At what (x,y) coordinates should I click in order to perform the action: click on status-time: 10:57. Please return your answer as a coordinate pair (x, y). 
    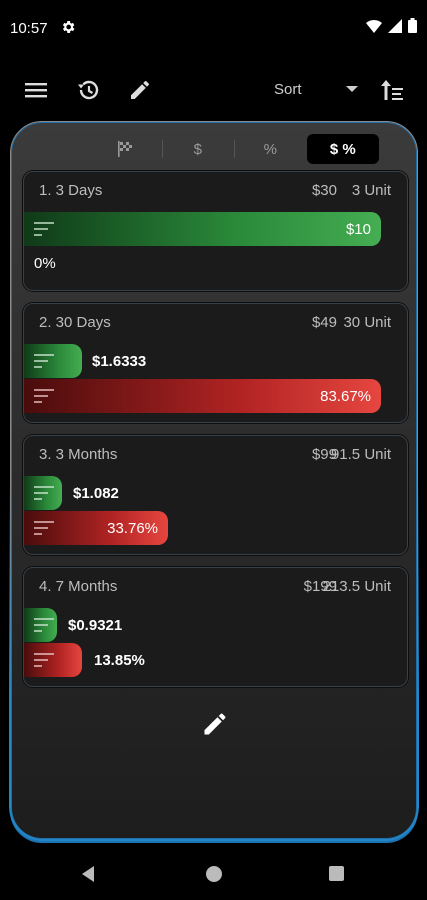
    Looking at the image, I should click on (29, 28).